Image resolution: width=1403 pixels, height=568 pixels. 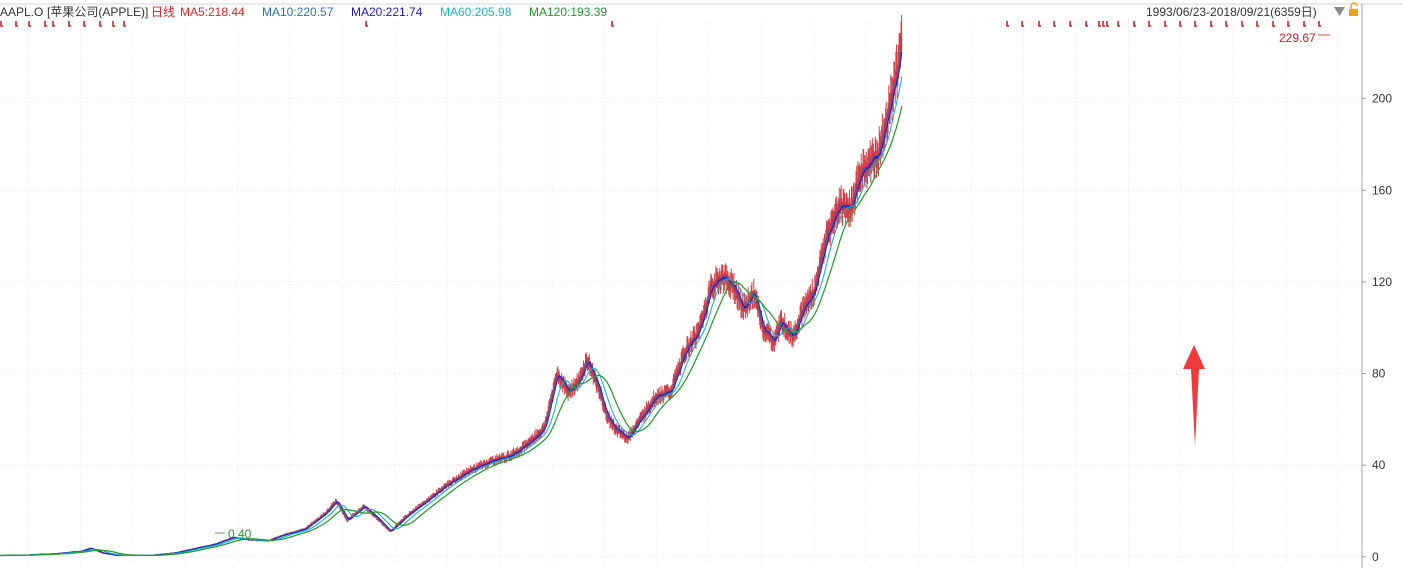 What do you see at coordinates (568, 12) in the screenshot?
I see `indicator-ma120: MA120:193.39` at bounding box center [568, 12].